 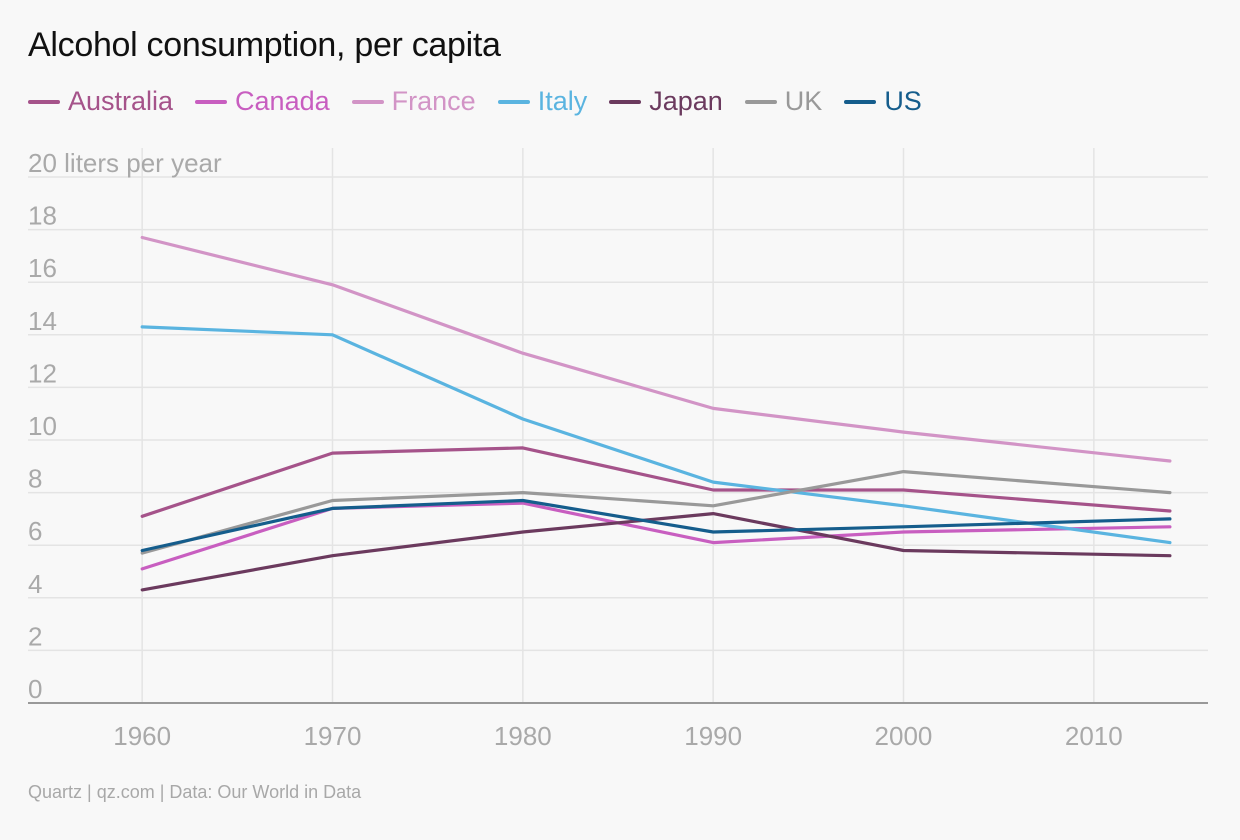 What do you see at coordinates (803, 101) in the screenshot?
I see `legend-label: UK` at bounding box center [803, 101].